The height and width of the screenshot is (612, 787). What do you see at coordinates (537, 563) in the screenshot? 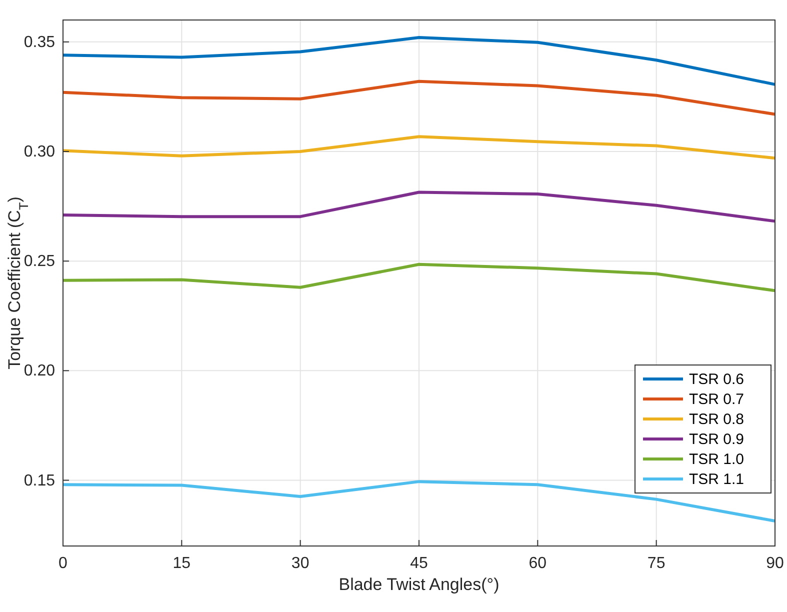
I see `x-tick-label: 60` at bounding box center [537, 563].